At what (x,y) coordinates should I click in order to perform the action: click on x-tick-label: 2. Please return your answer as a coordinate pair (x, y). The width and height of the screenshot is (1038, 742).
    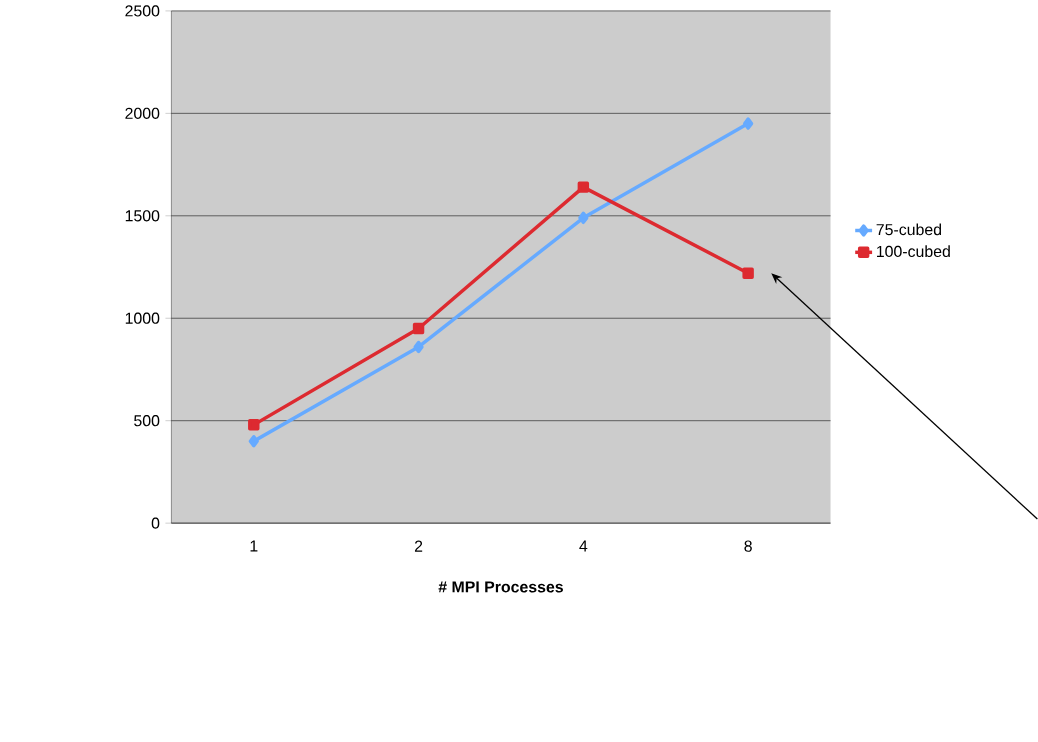
    Looking at the image, I should click on (418, 546).